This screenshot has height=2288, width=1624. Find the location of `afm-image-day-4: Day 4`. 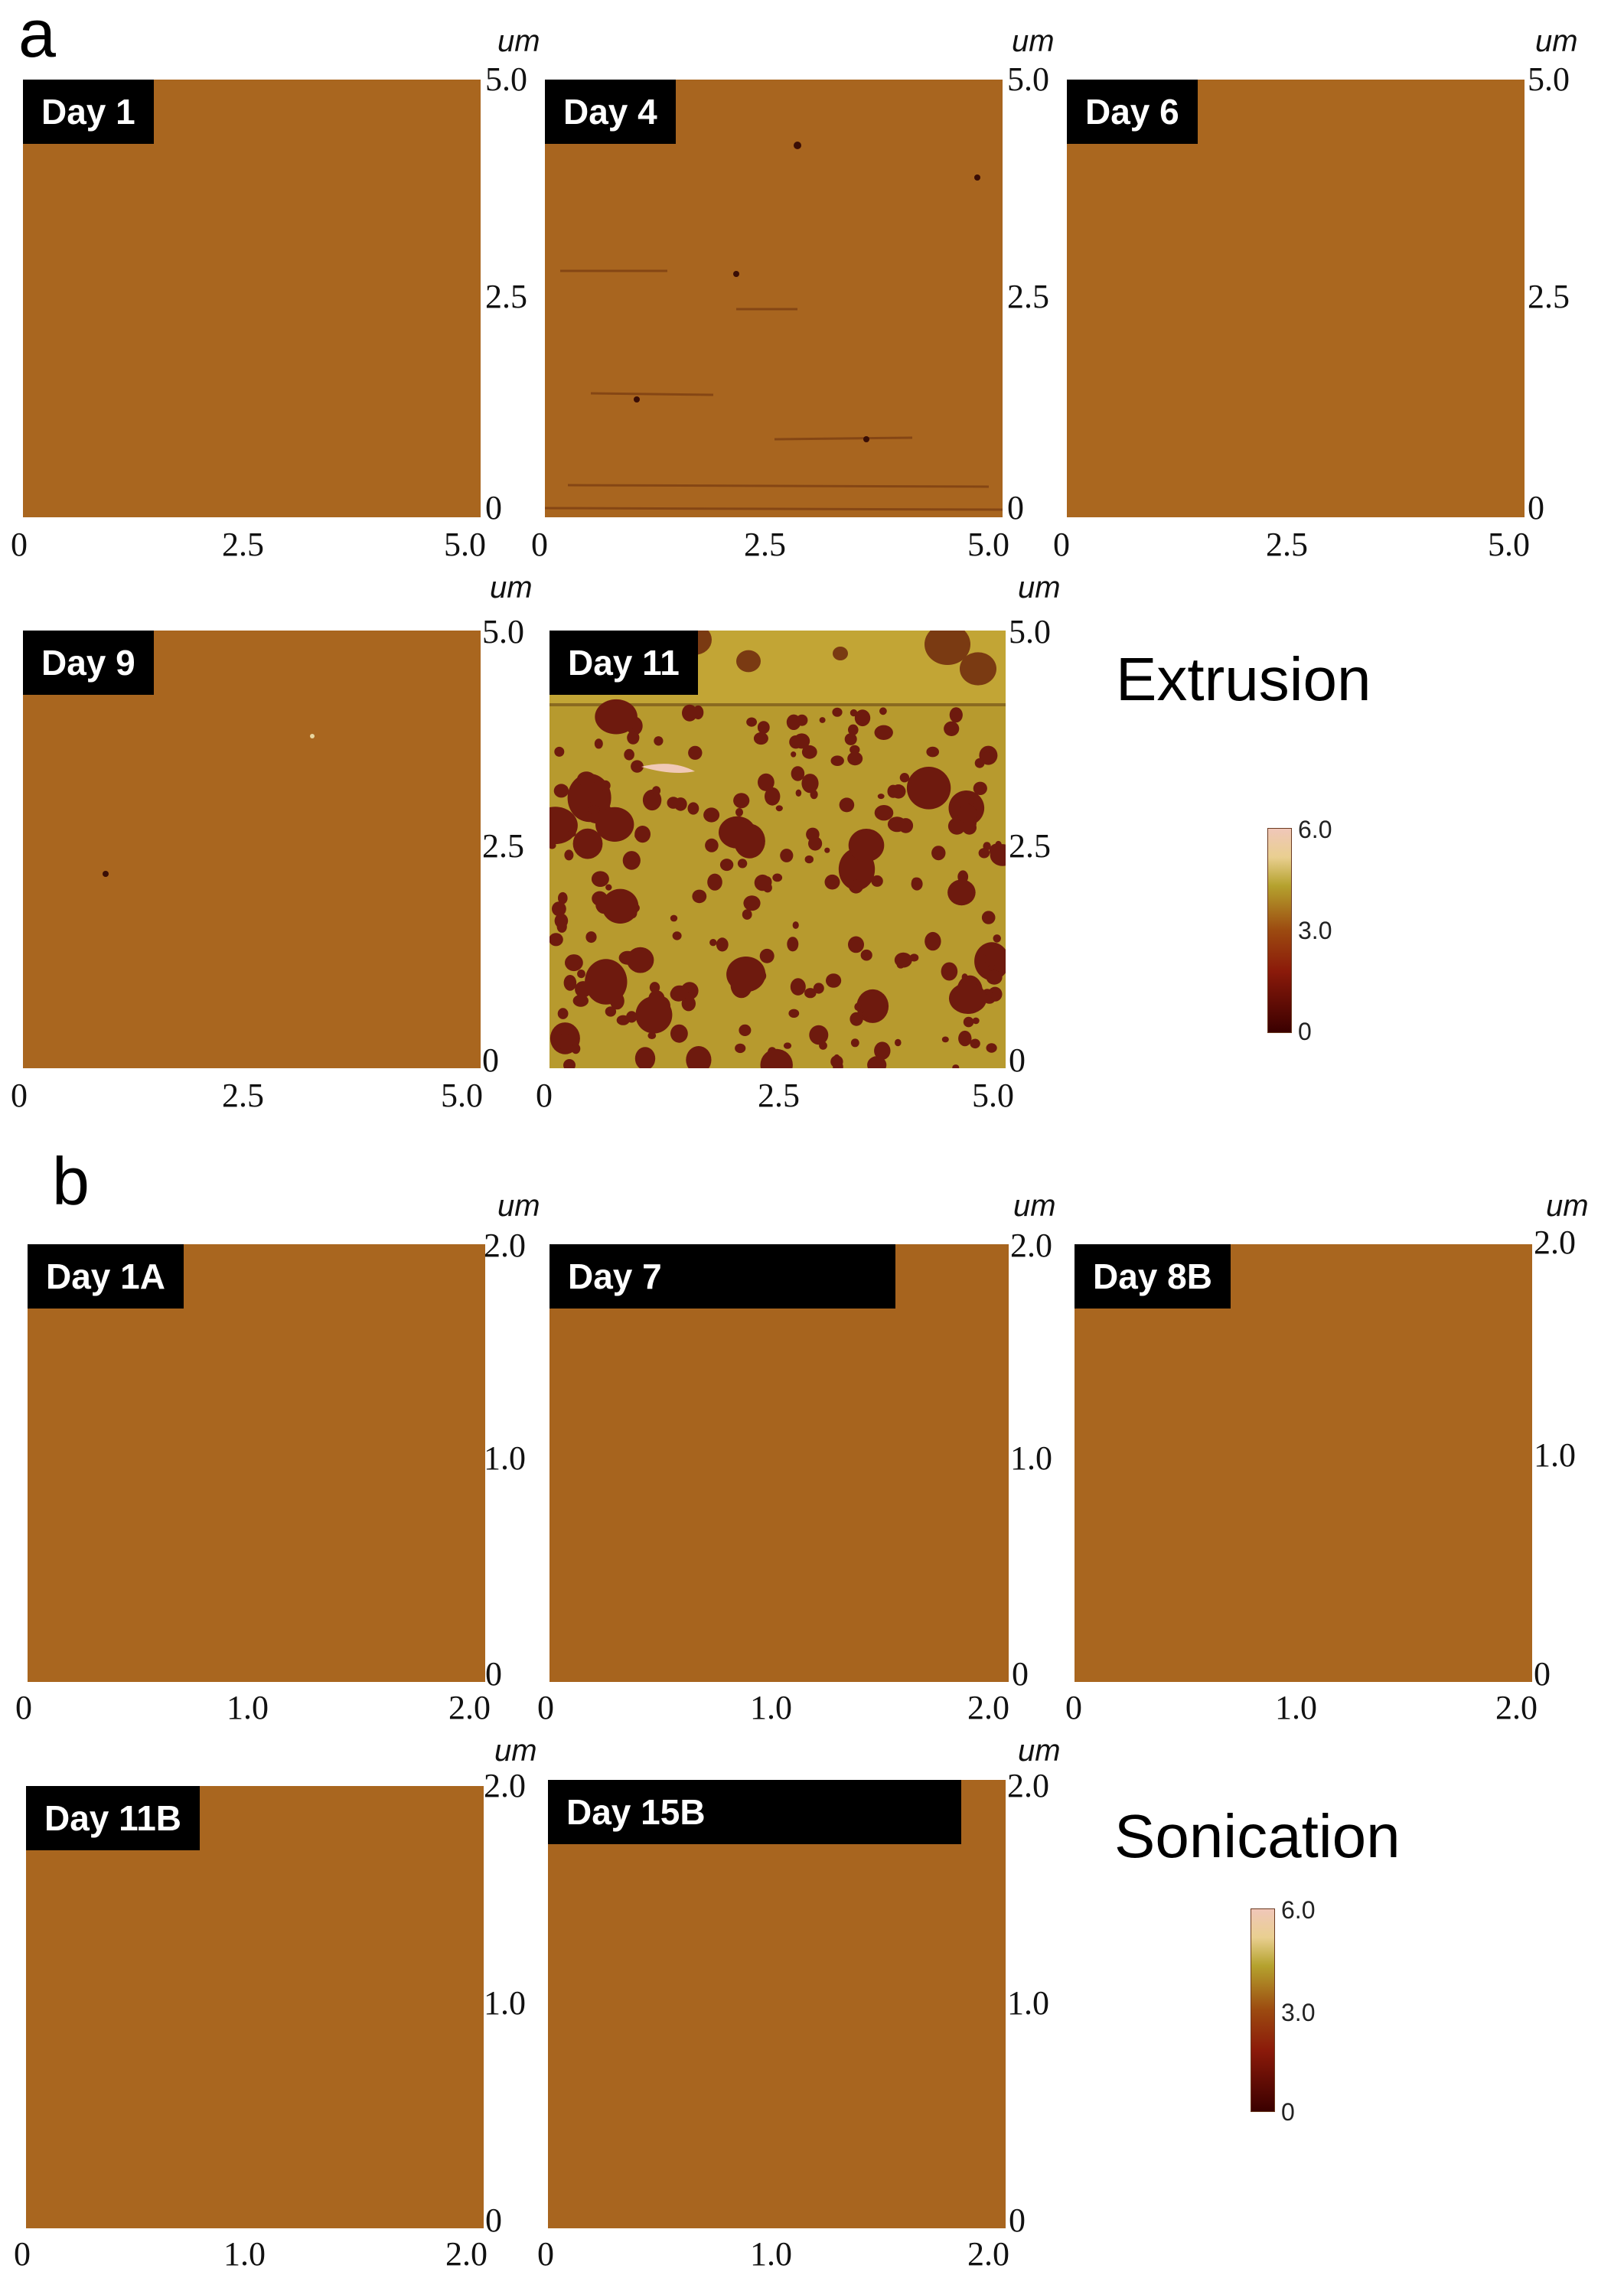

afm-image-day-4: Day 4 is located at coordinates (774, 299).